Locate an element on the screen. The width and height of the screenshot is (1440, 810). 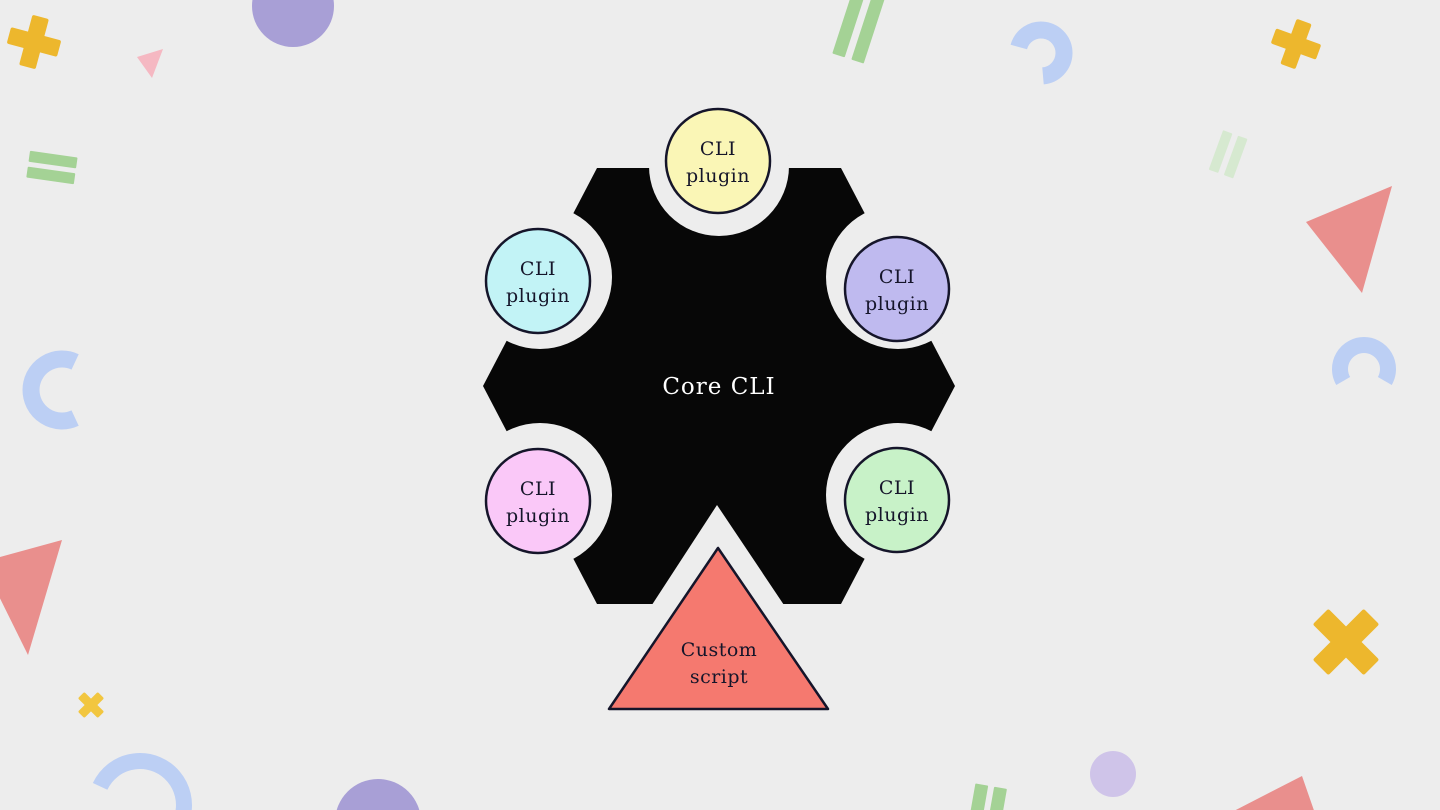
plugin-node-top: CLI plugin is located at coordinates (718, 161).